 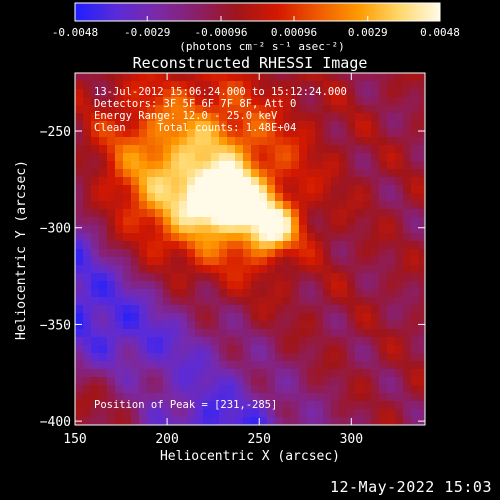 I want to click on y-tick-label: −400, so click(x=55, y=422).